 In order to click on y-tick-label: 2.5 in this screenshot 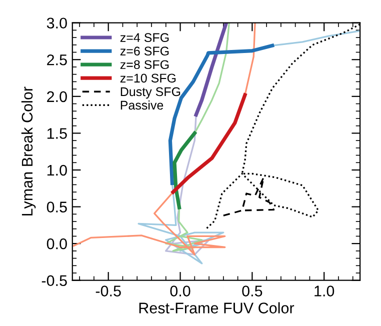, I will do `click(57, 60)`.